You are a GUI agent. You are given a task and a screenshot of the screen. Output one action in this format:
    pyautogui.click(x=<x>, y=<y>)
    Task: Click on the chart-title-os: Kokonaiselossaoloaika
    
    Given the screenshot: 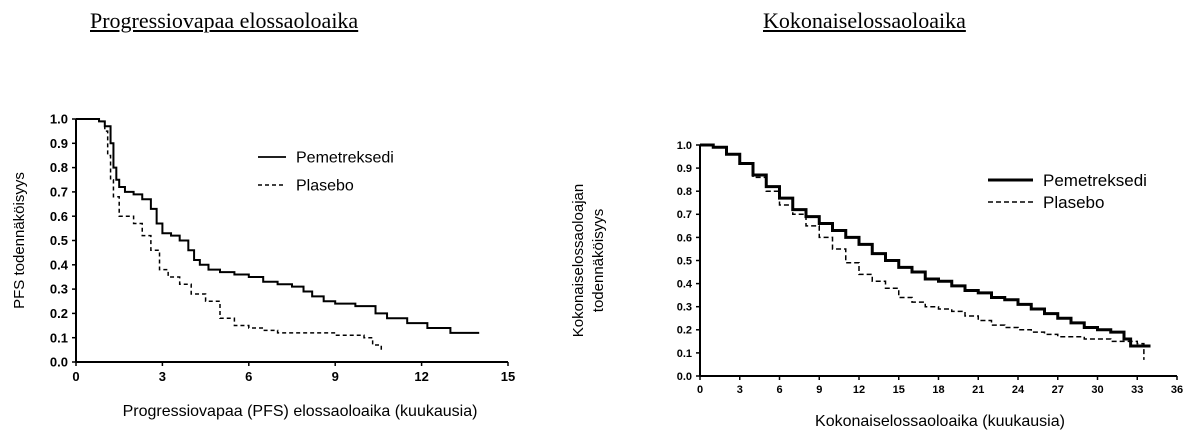 What is the action you would take?
    pyautogui.click(x=864, y=20)
    